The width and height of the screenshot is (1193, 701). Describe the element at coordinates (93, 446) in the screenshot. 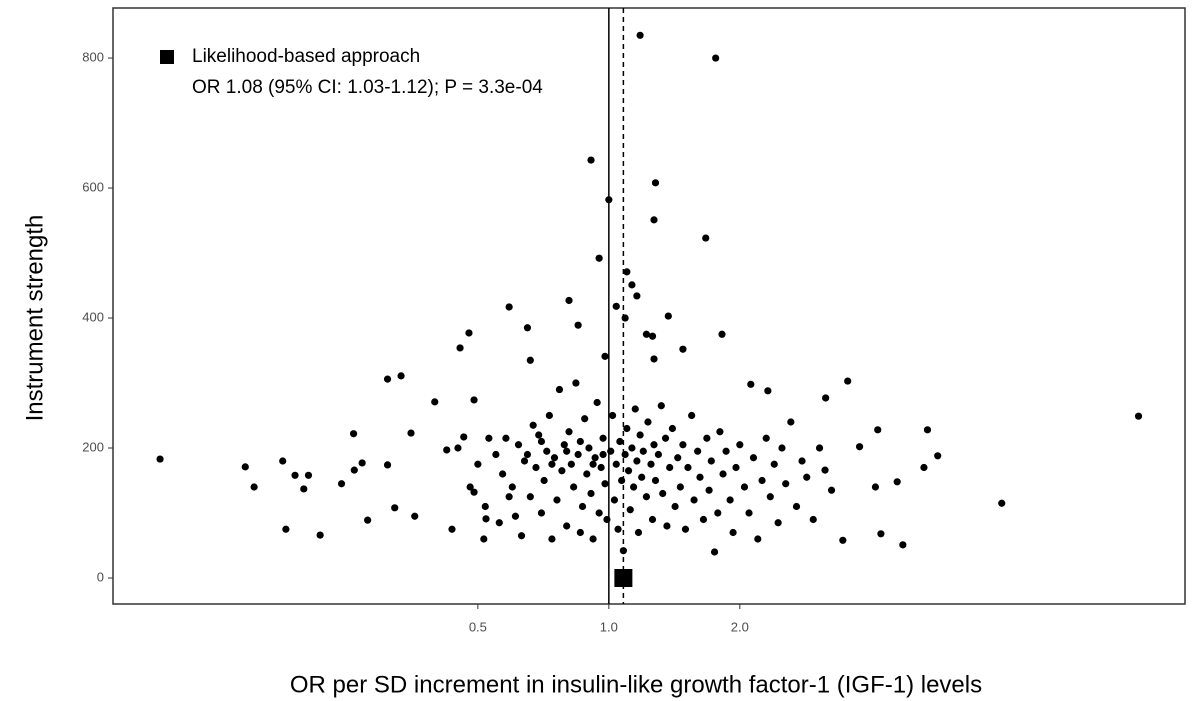

I see `y-tick-label: 200` at that location.